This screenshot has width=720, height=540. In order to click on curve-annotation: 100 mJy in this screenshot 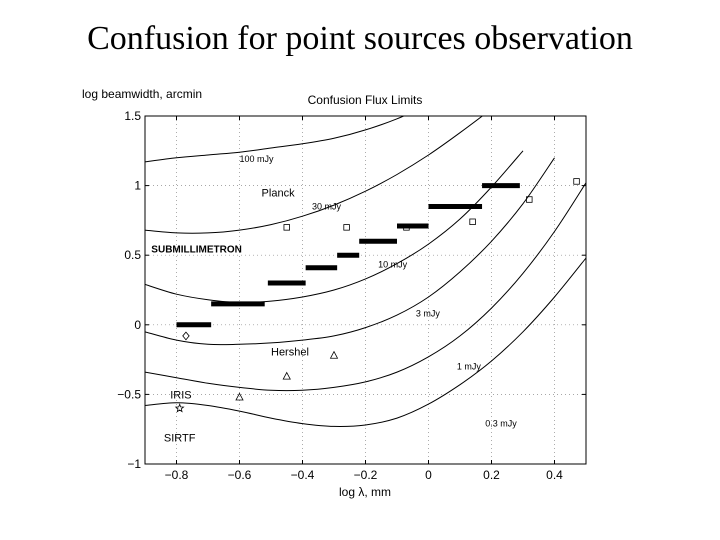, I will do `click(257, 159)`.